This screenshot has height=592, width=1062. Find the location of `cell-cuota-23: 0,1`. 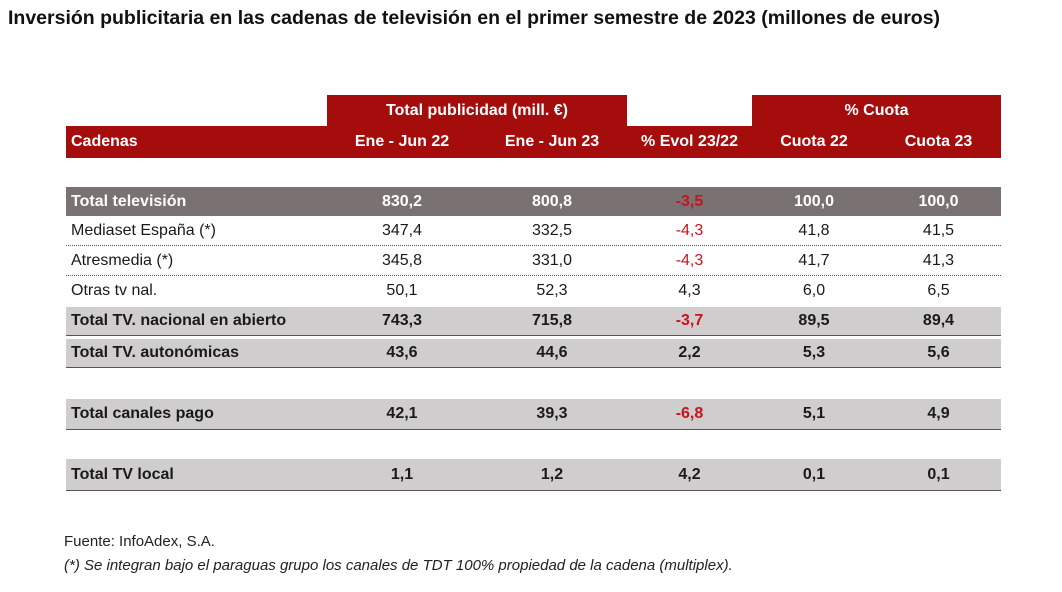

cell-cuota-23: 0,1 is located at coordinates (938, 474).